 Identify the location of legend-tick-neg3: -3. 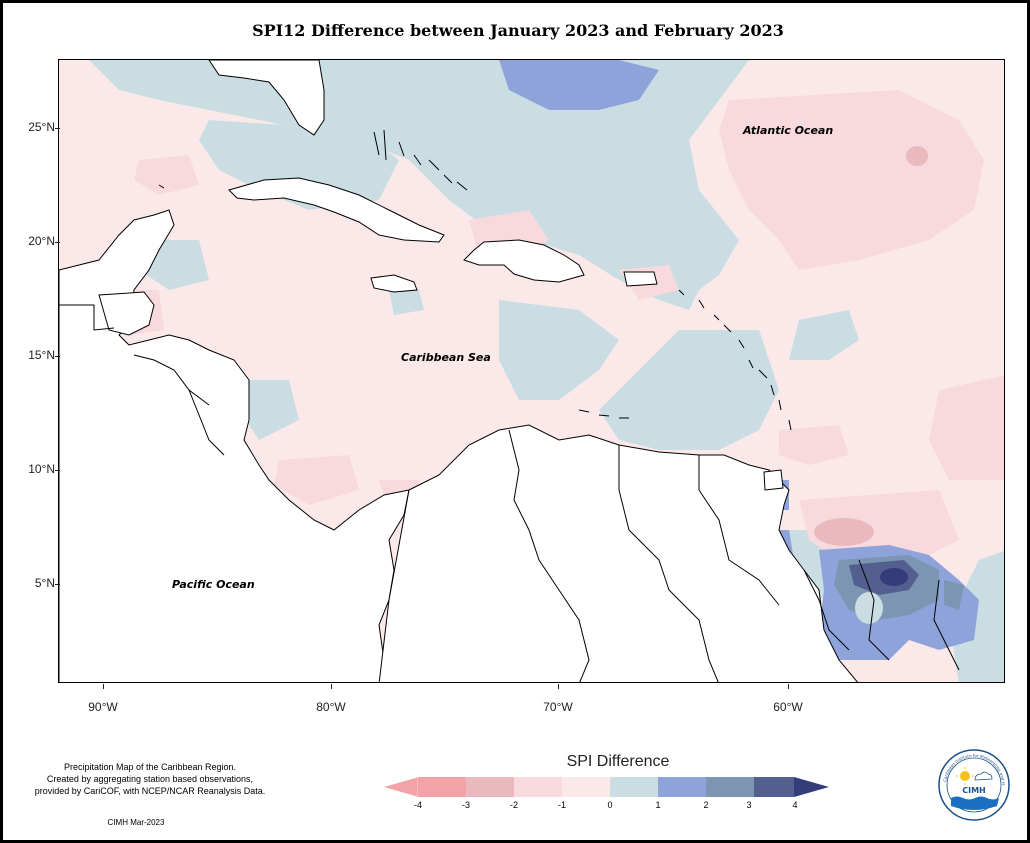
(465, 805).